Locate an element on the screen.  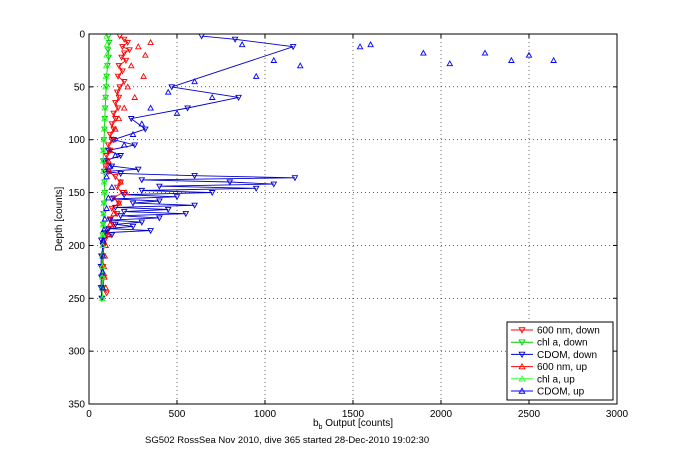
x-tick-label: 2500 is located at coordinates (529, 414).